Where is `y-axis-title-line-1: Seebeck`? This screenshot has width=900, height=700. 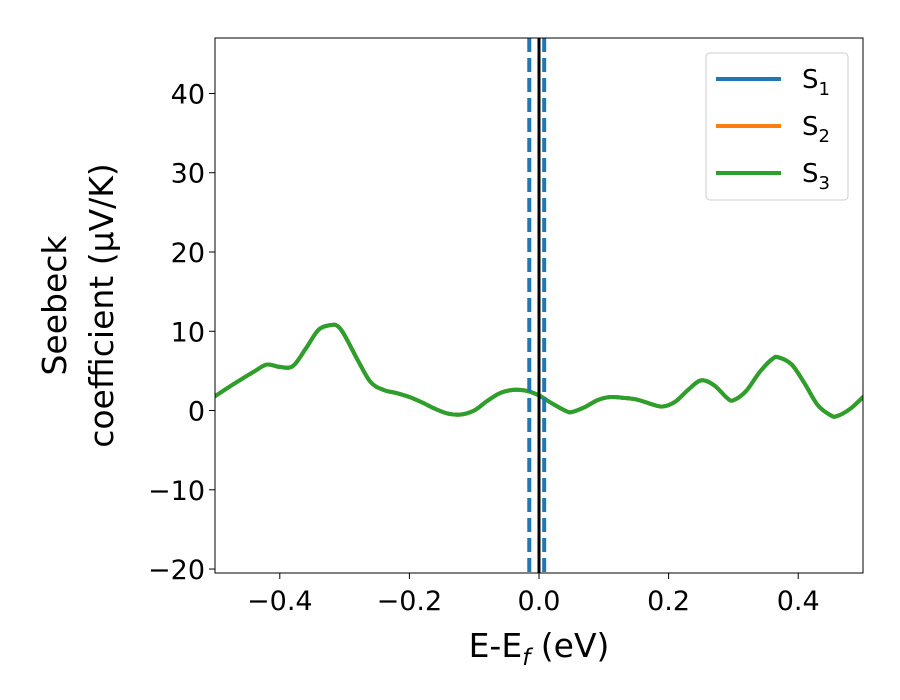 y-axis-title-line-1: Seebeck is located at coordinates (54, 305).